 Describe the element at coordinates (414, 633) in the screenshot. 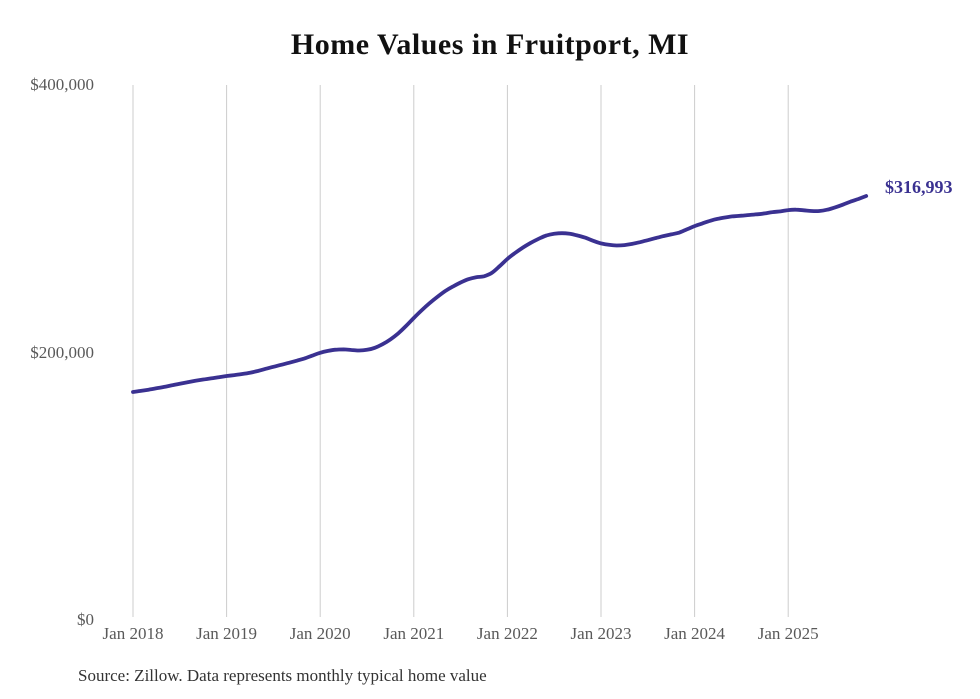

I see `x-tick-label: Jan 2021` at that location.